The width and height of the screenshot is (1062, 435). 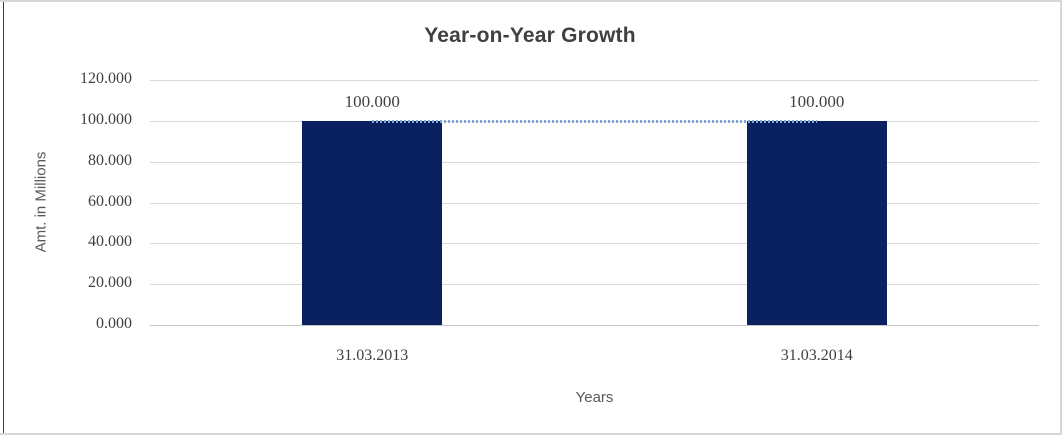 I want to click on x-axis-line, so click(x=594, y=325).